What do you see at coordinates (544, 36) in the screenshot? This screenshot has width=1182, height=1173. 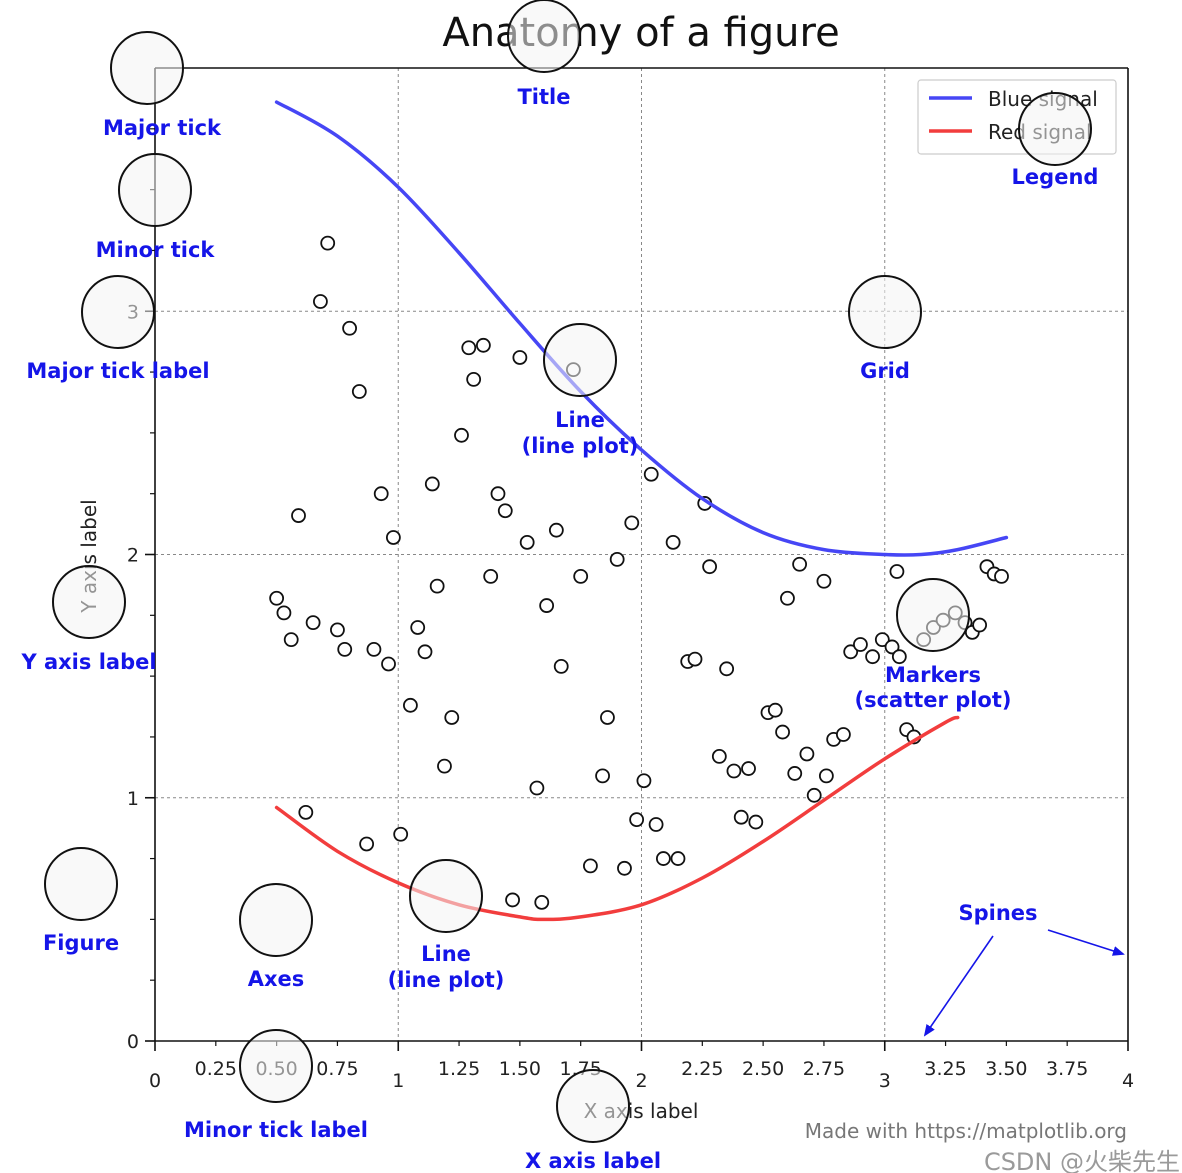 I see `circle-title` at bounding box center [544, 36].